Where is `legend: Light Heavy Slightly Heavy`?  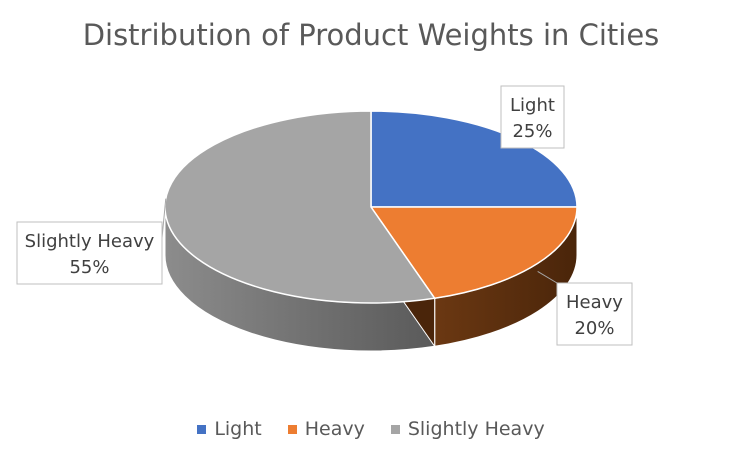
legend: Light Heavy Slightly Heavy is located at coordinates (371, 429).